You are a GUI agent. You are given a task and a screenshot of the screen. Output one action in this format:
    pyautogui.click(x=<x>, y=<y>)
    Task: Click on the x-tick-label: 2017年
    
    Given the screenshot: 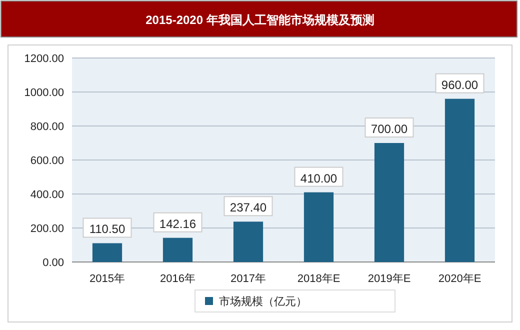 What is the action you would take?
    pyautogui.click(x=248, y=279)
    